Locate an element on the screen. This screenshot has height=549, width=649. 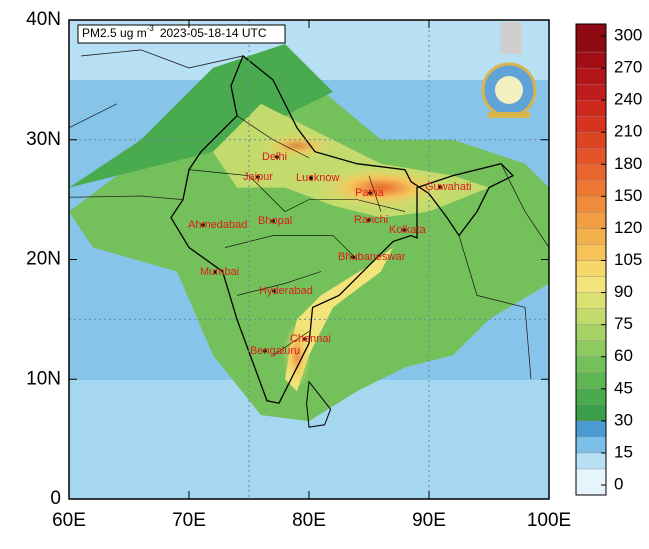
title-time: 2023-05-18-14 UTC is located at coordinates (213, 33).